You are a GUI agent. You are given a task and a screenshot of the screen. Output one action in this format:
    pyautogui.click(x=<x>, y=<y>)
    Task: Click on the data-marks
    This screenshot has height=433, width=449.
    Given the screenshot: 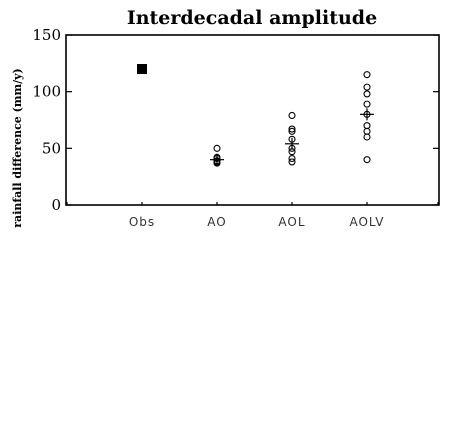 What is the action you would take?
    pyautogui.click(x=255, y=115)
    